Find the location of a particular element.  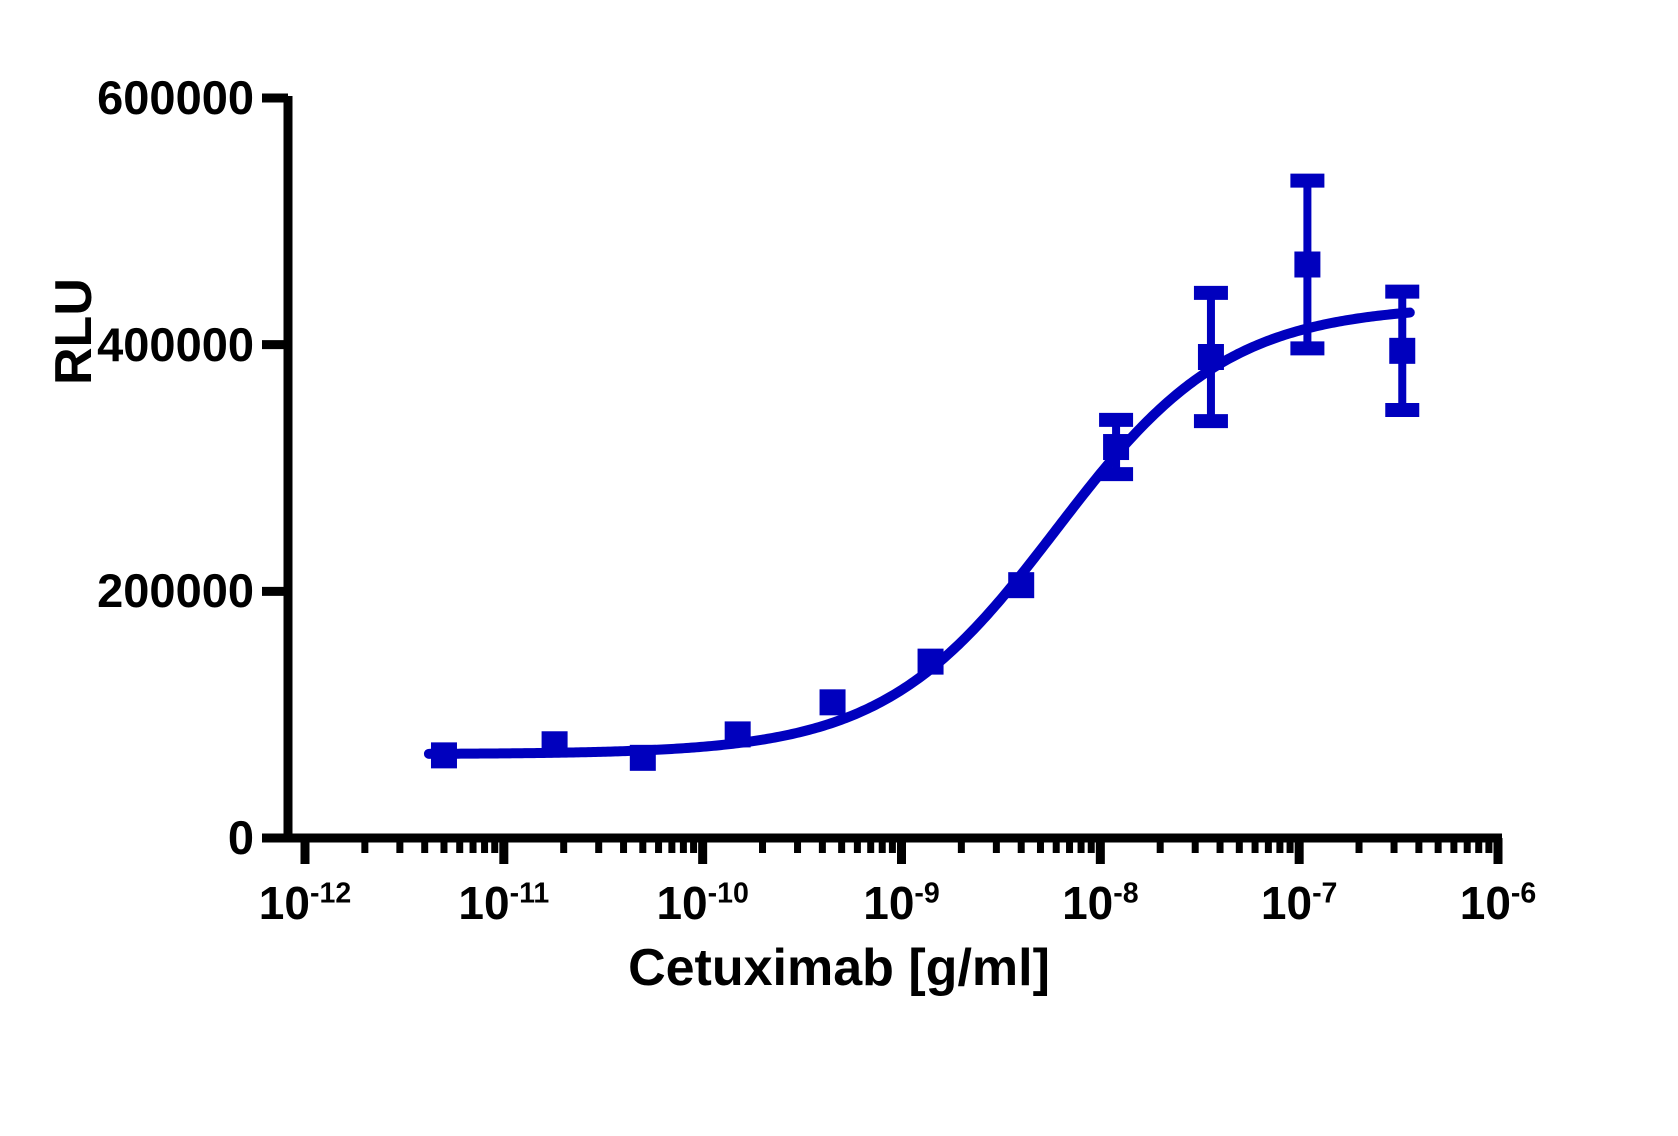

error-bars is located at coordinates (1259, 327).